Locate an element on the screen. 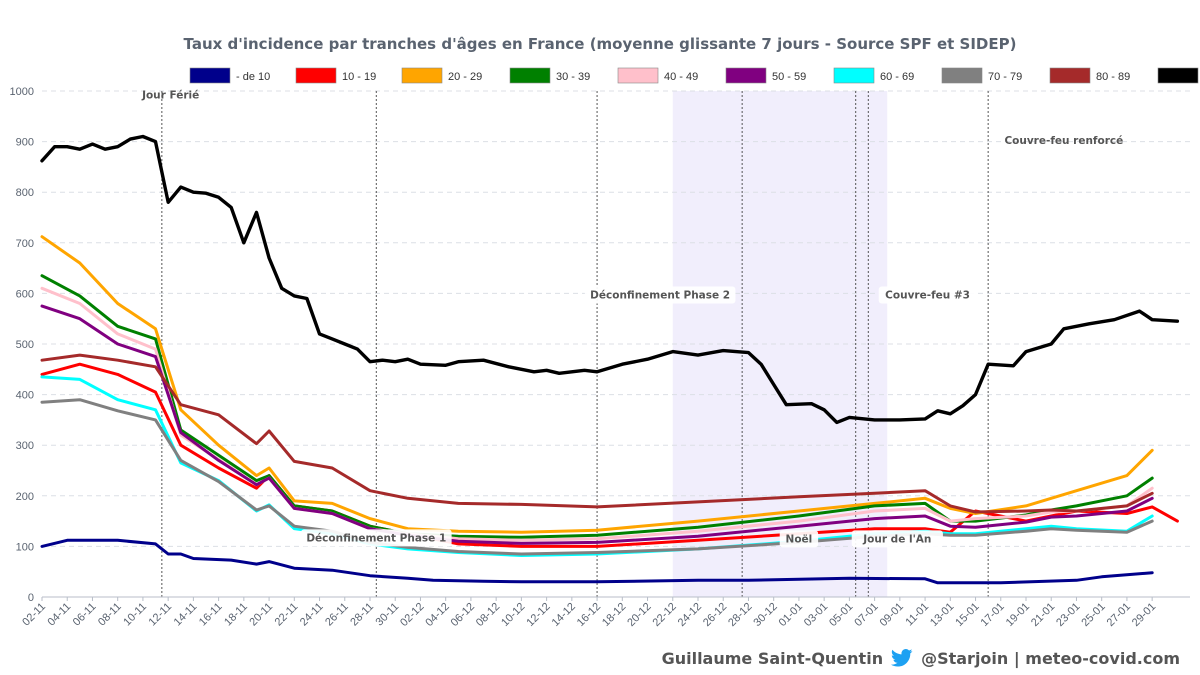  x-tick-label: 26-11 is located at coordinates (337, 615).